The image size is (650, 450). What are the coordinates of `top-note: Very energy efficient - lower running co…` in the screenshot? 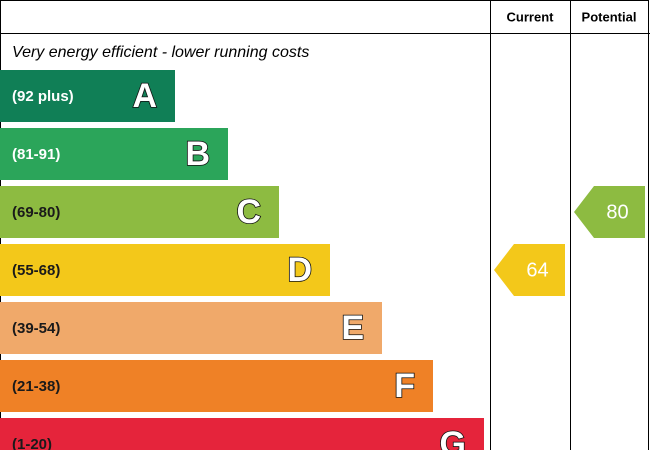 It's located at (160, 52).